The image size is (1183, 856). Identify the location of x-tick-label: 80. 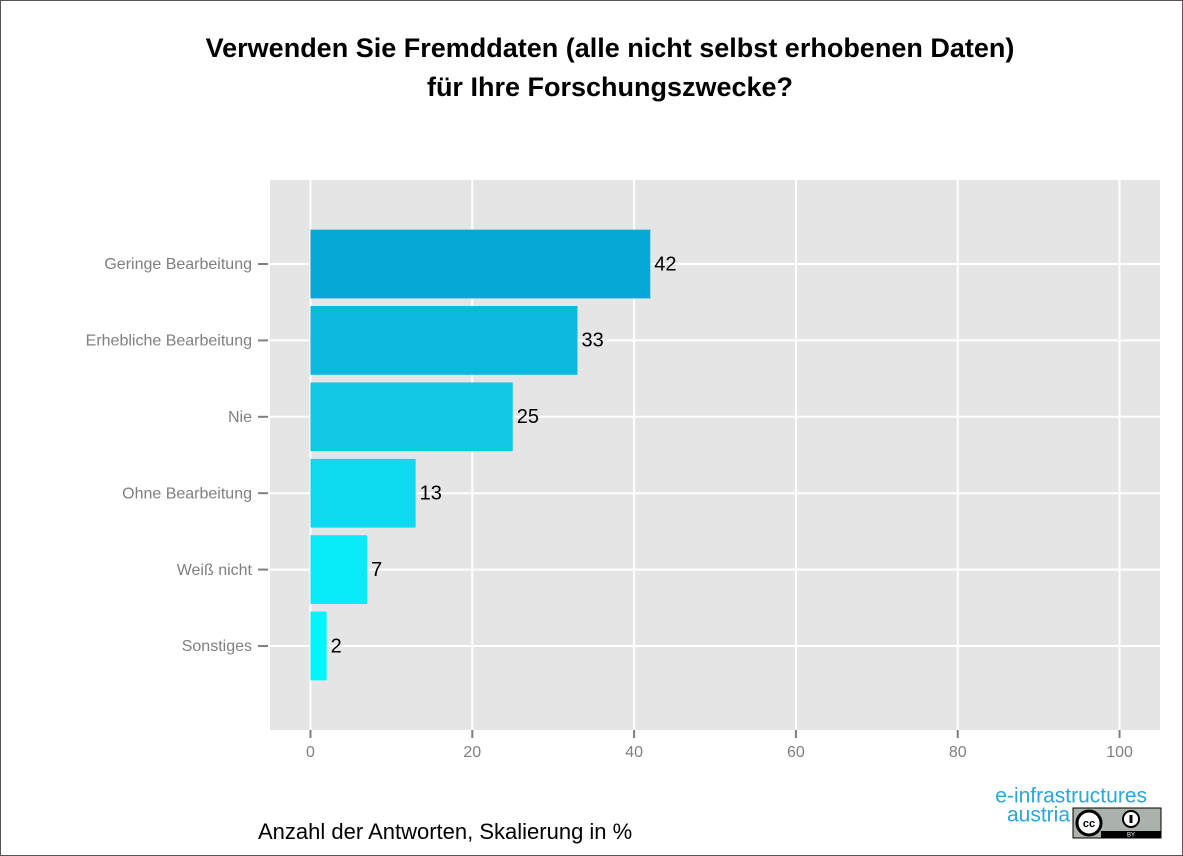
(958, 752).